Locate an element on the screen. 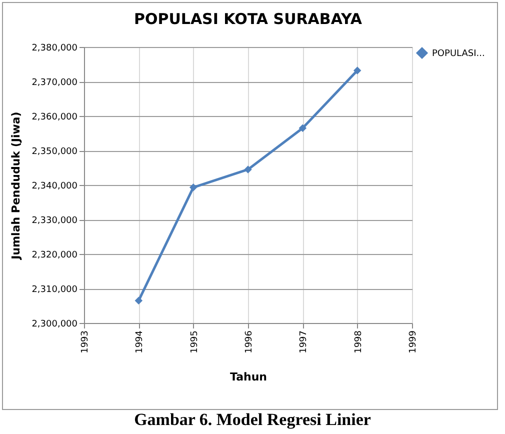  y-tick-label: 2,380,000 is located at coordinates (55, 49).